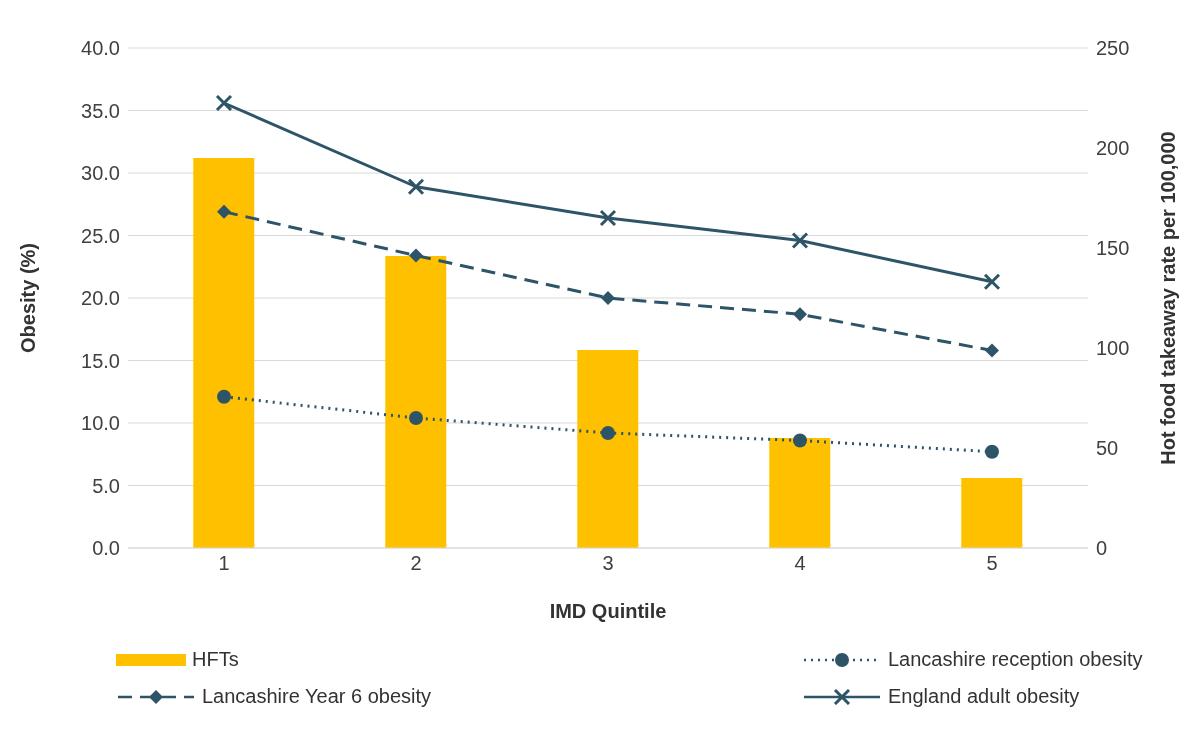 The image size is (1195, 740). Describe the element at coordinates (1168, 298) in the screenshot. I see `y2-axis-title: Hot food takeaway rate per 100,000` at that location.